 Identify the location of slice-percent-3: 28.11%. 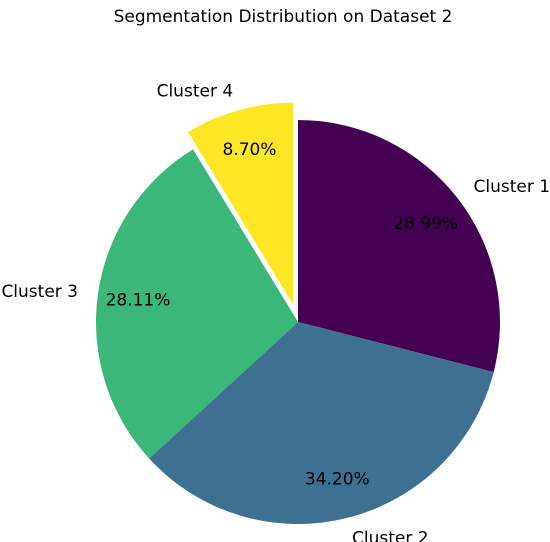
(138, 300).